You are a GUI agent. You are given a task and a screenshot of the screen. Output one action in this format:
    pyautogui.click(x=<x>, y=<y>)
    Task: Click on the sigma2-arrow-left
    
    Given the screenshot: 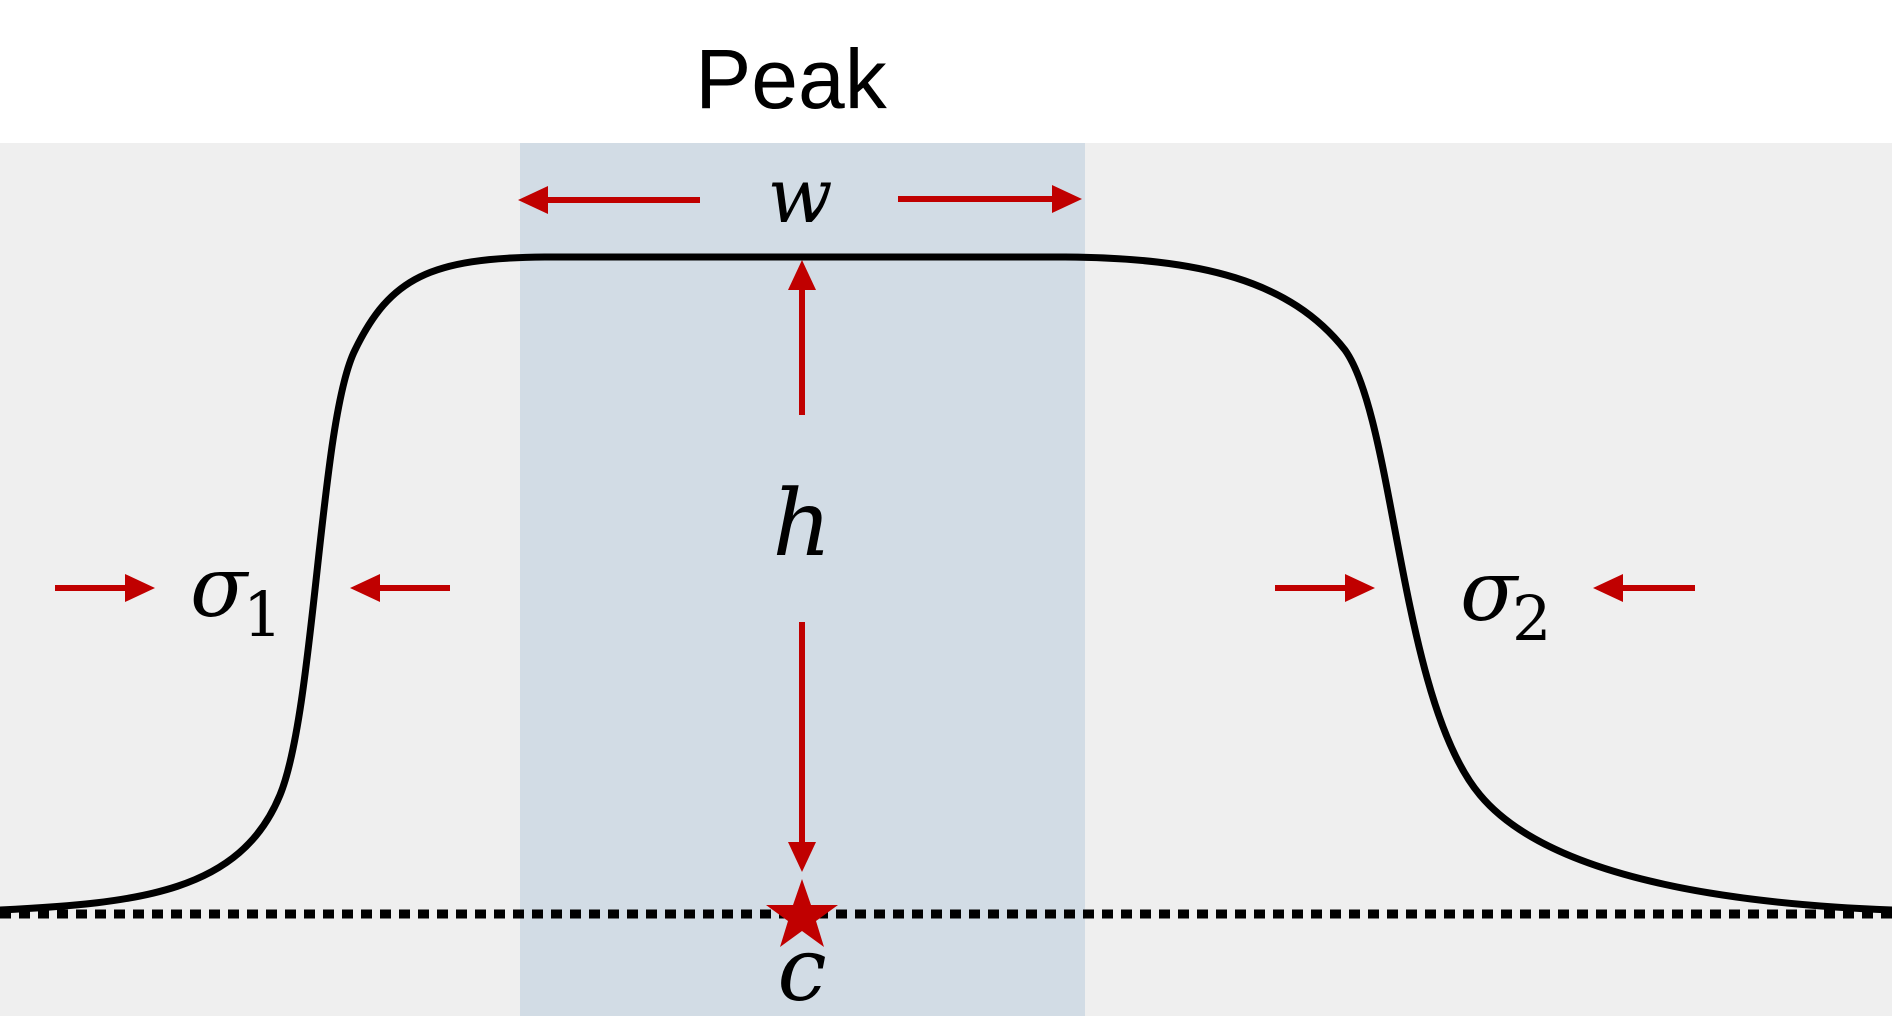 What is the action you would take?
    pyautogui.click(x=1644, y=588)
    